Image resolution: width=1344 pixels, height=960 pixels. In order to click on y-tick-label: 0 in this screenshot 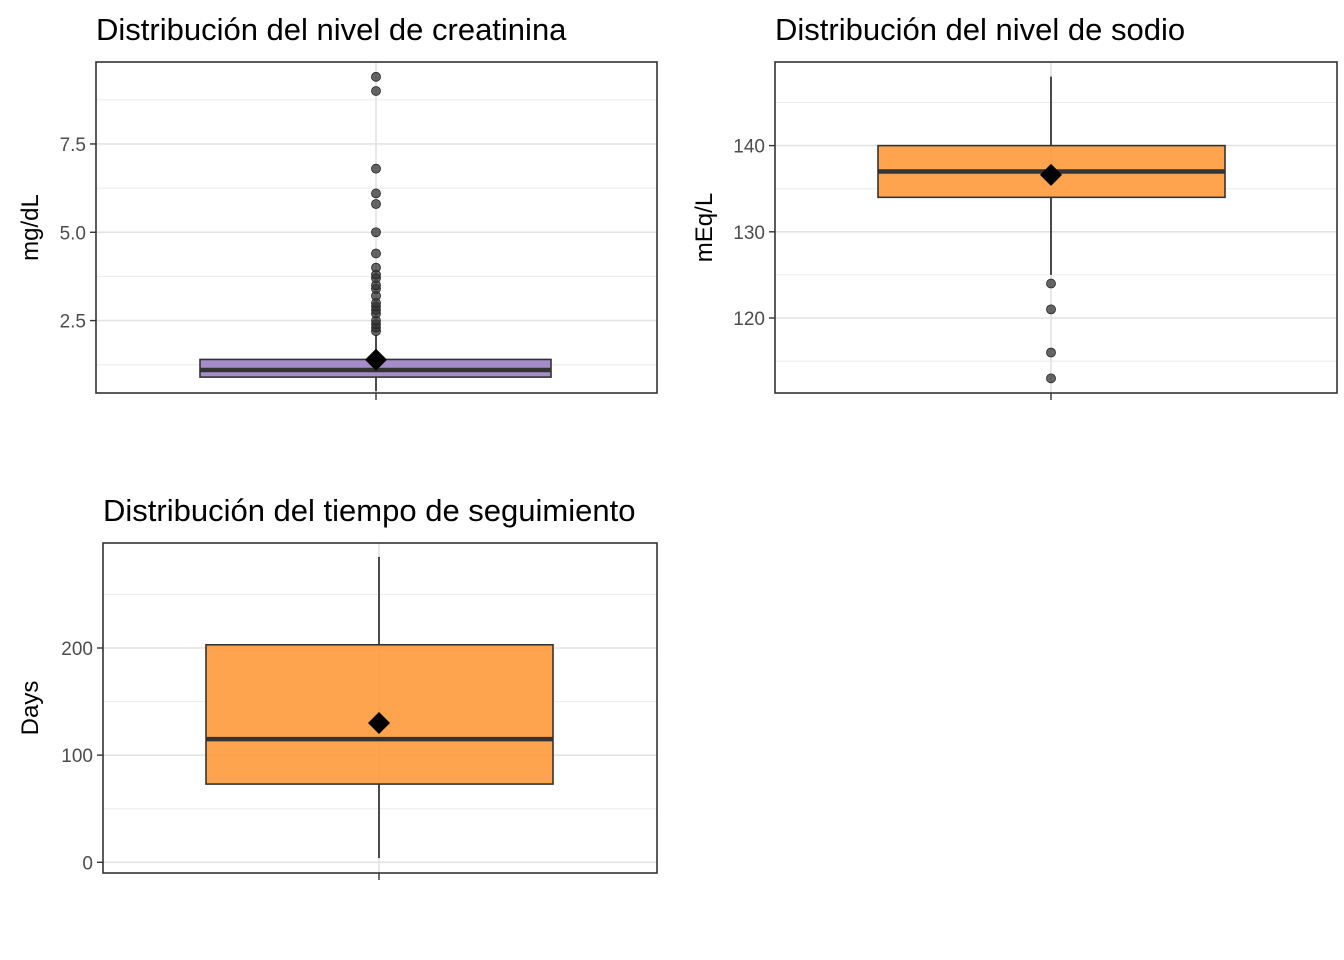, I will do `click(87, 863)`.